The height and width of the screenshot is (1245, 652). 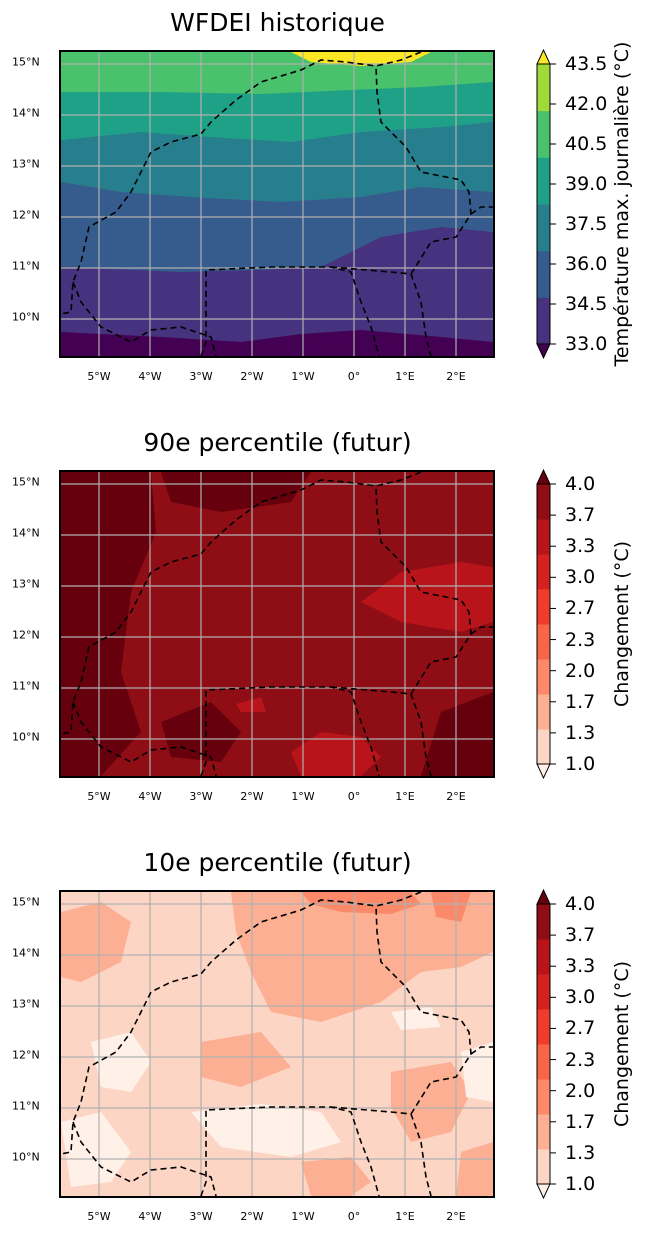 What do you see at coordinates (336, 754) in the screenshot?
I see `light-south` at bounding box center [336, 754].